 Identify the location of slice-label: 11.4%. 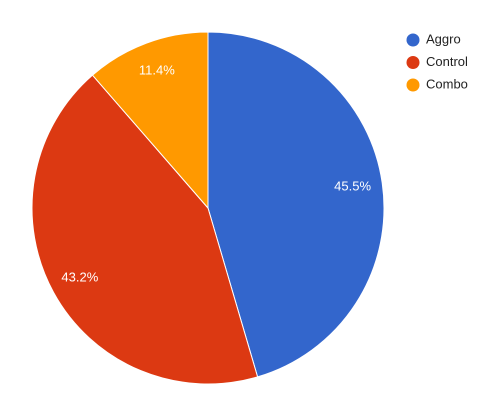
(157, 70).